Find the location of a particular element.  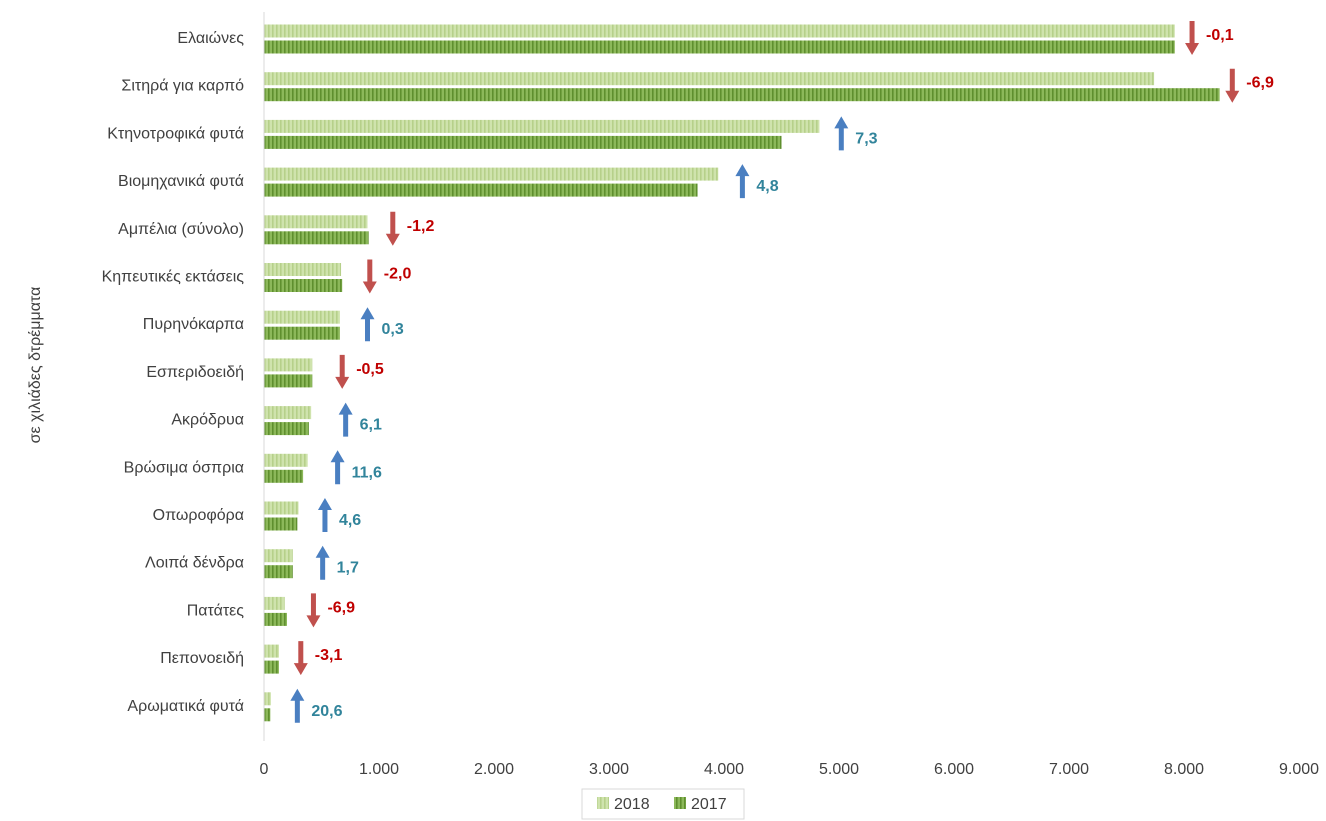

legend-label-2017: 2017 is located at coordinates (709, 804).